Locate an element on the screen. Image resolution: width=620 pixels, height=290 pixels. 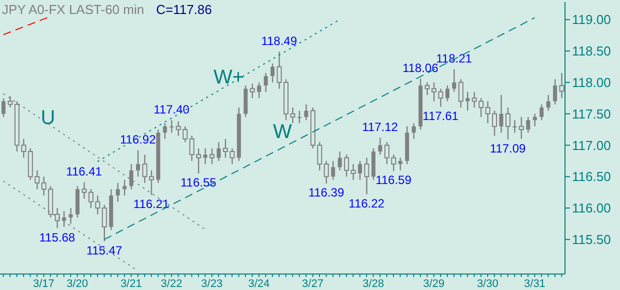
x-tick-label: 3/17 is located at coordinates (43, 284).